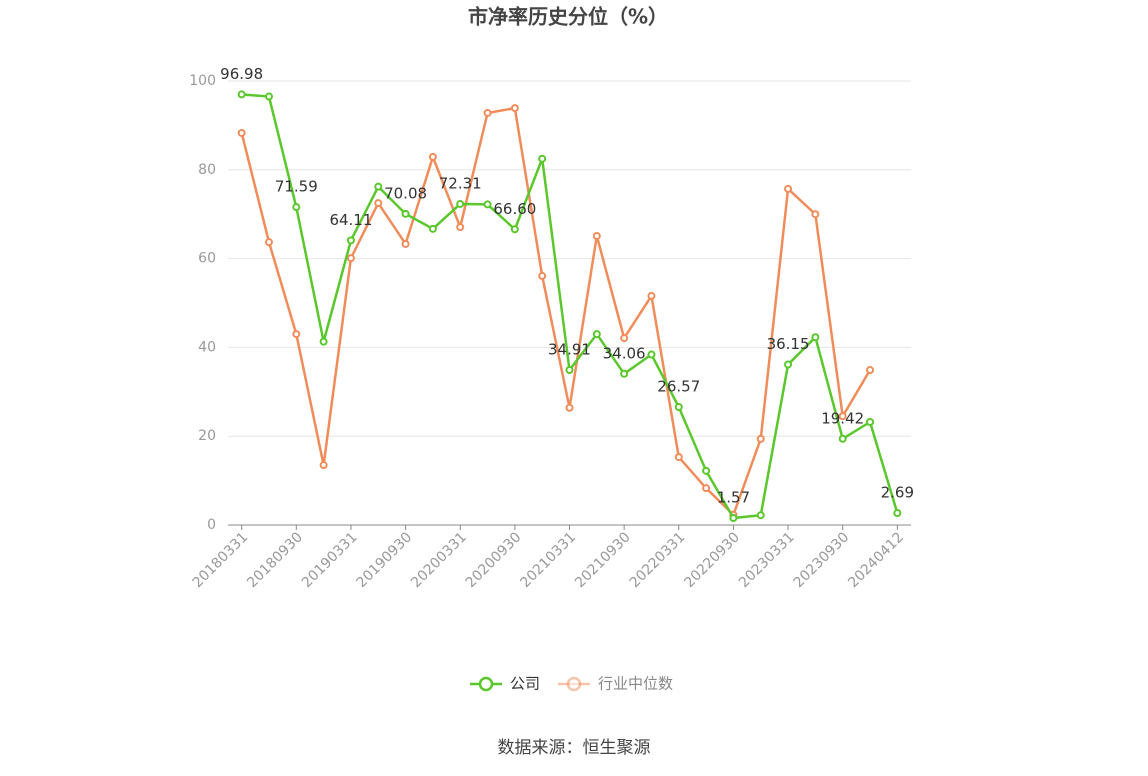  Describe the element at coordinates (241, 74) in the screenshot. I see `data-label: 96.98` at that location.